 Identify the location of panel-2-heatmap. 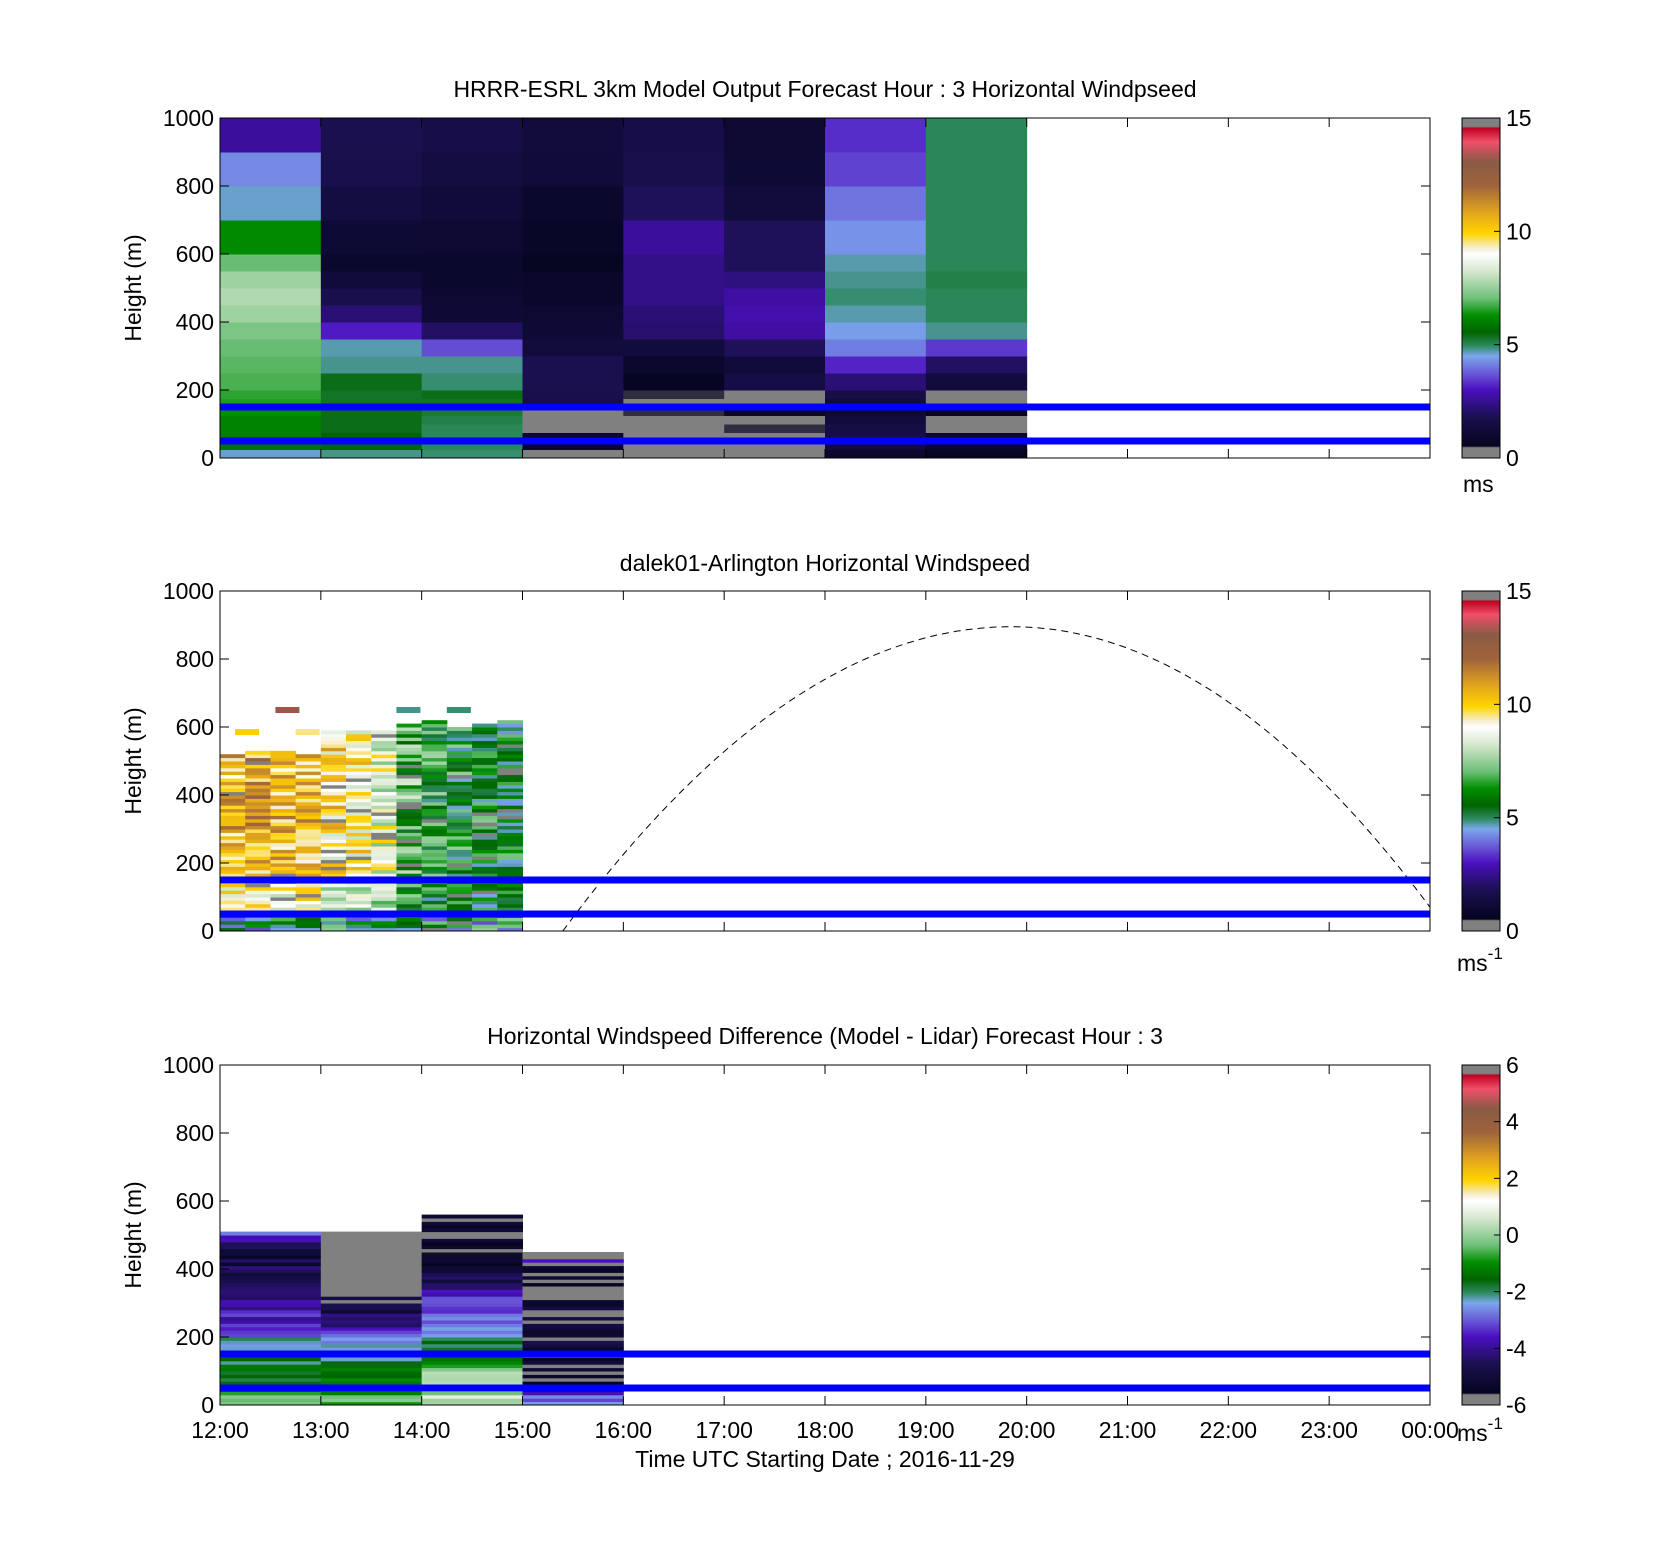
(371, 819).